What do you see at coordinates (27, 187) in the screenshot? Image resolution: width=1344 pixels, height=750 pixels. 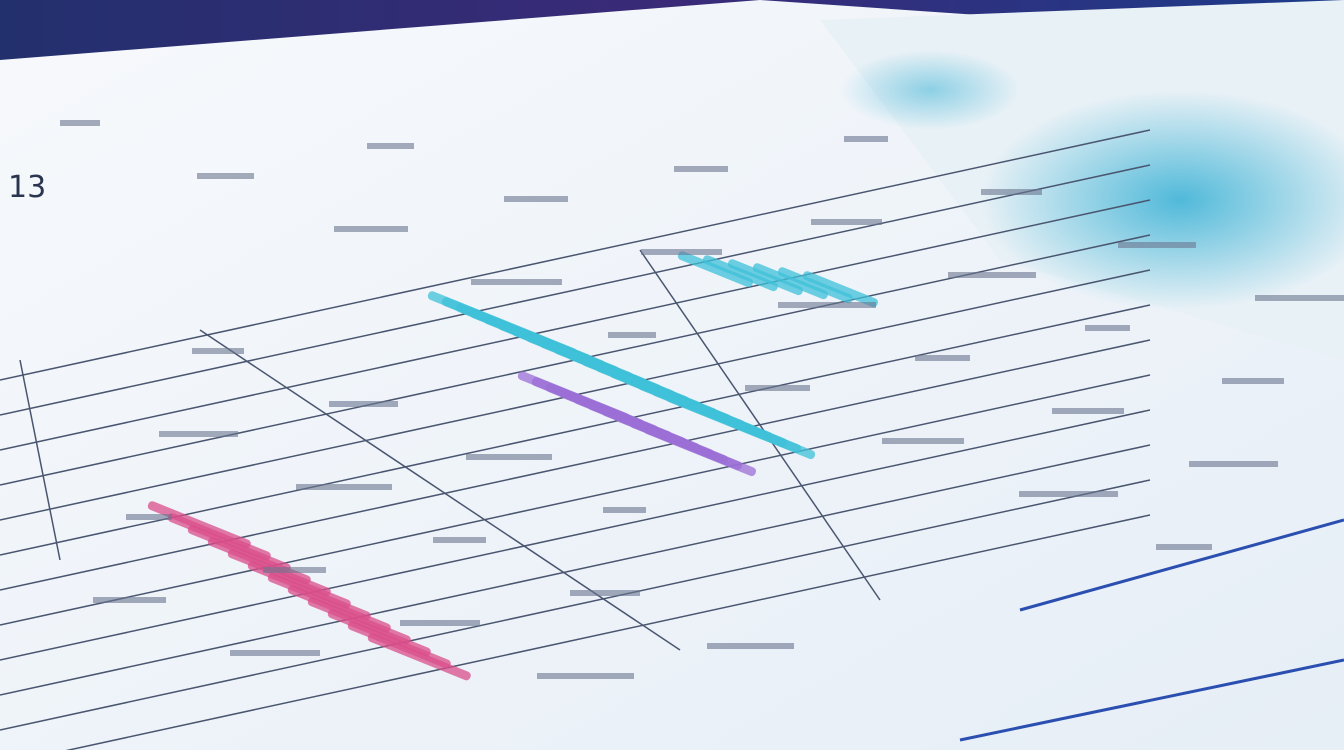 I see `page-number: 13` at bounding box center [27, 187].